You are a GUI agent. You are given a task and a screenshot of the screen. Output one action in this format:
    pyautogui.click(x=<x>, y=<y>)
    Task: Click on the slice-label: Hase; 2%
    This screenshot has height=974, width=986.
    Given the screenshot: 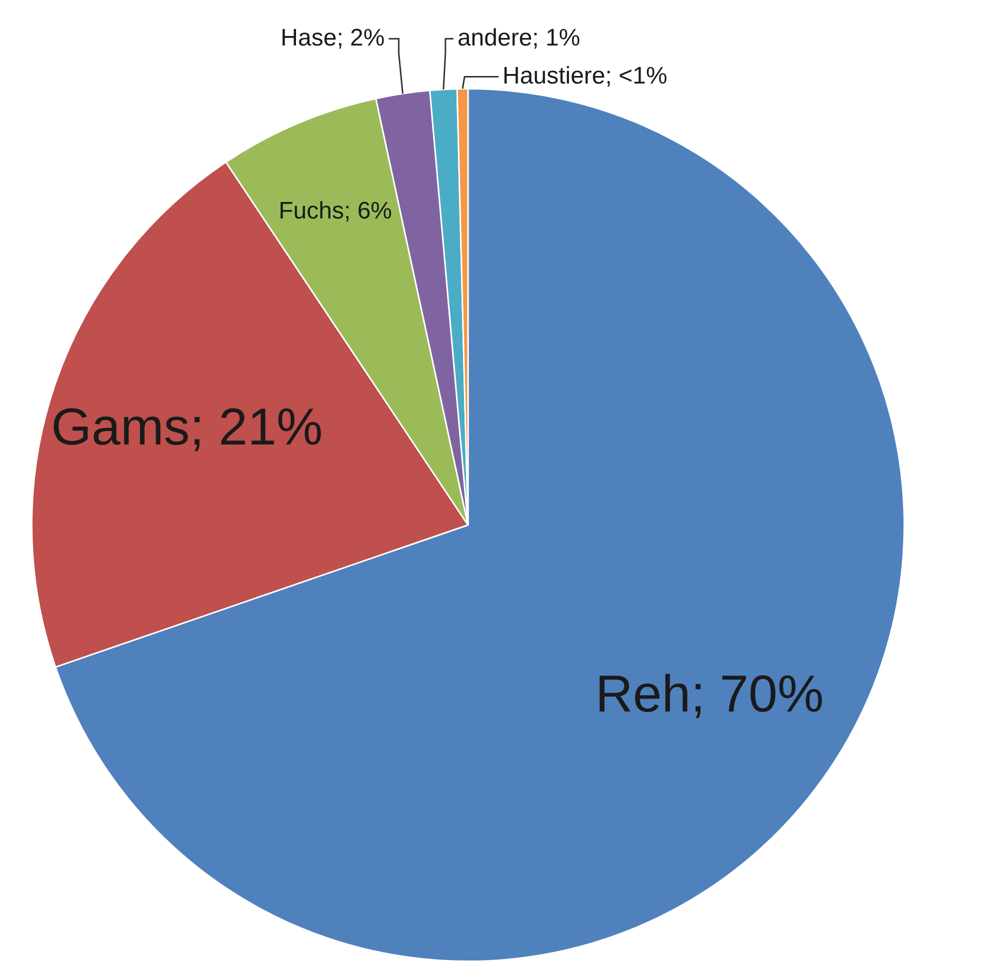 What is the action you would take?
    pyautogui.click(x=332, y=38)
    